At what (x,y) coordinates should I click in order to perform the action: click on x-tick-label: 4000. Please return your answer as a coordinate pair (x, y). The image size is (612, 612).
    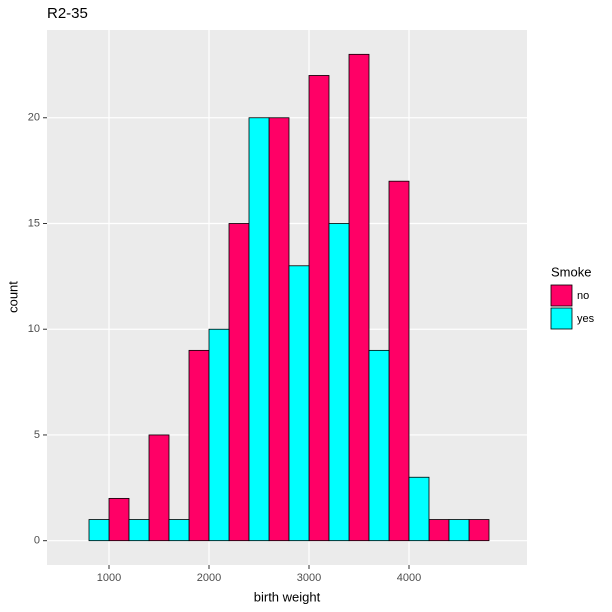
    Looking at the image, I should click on (409, 578).